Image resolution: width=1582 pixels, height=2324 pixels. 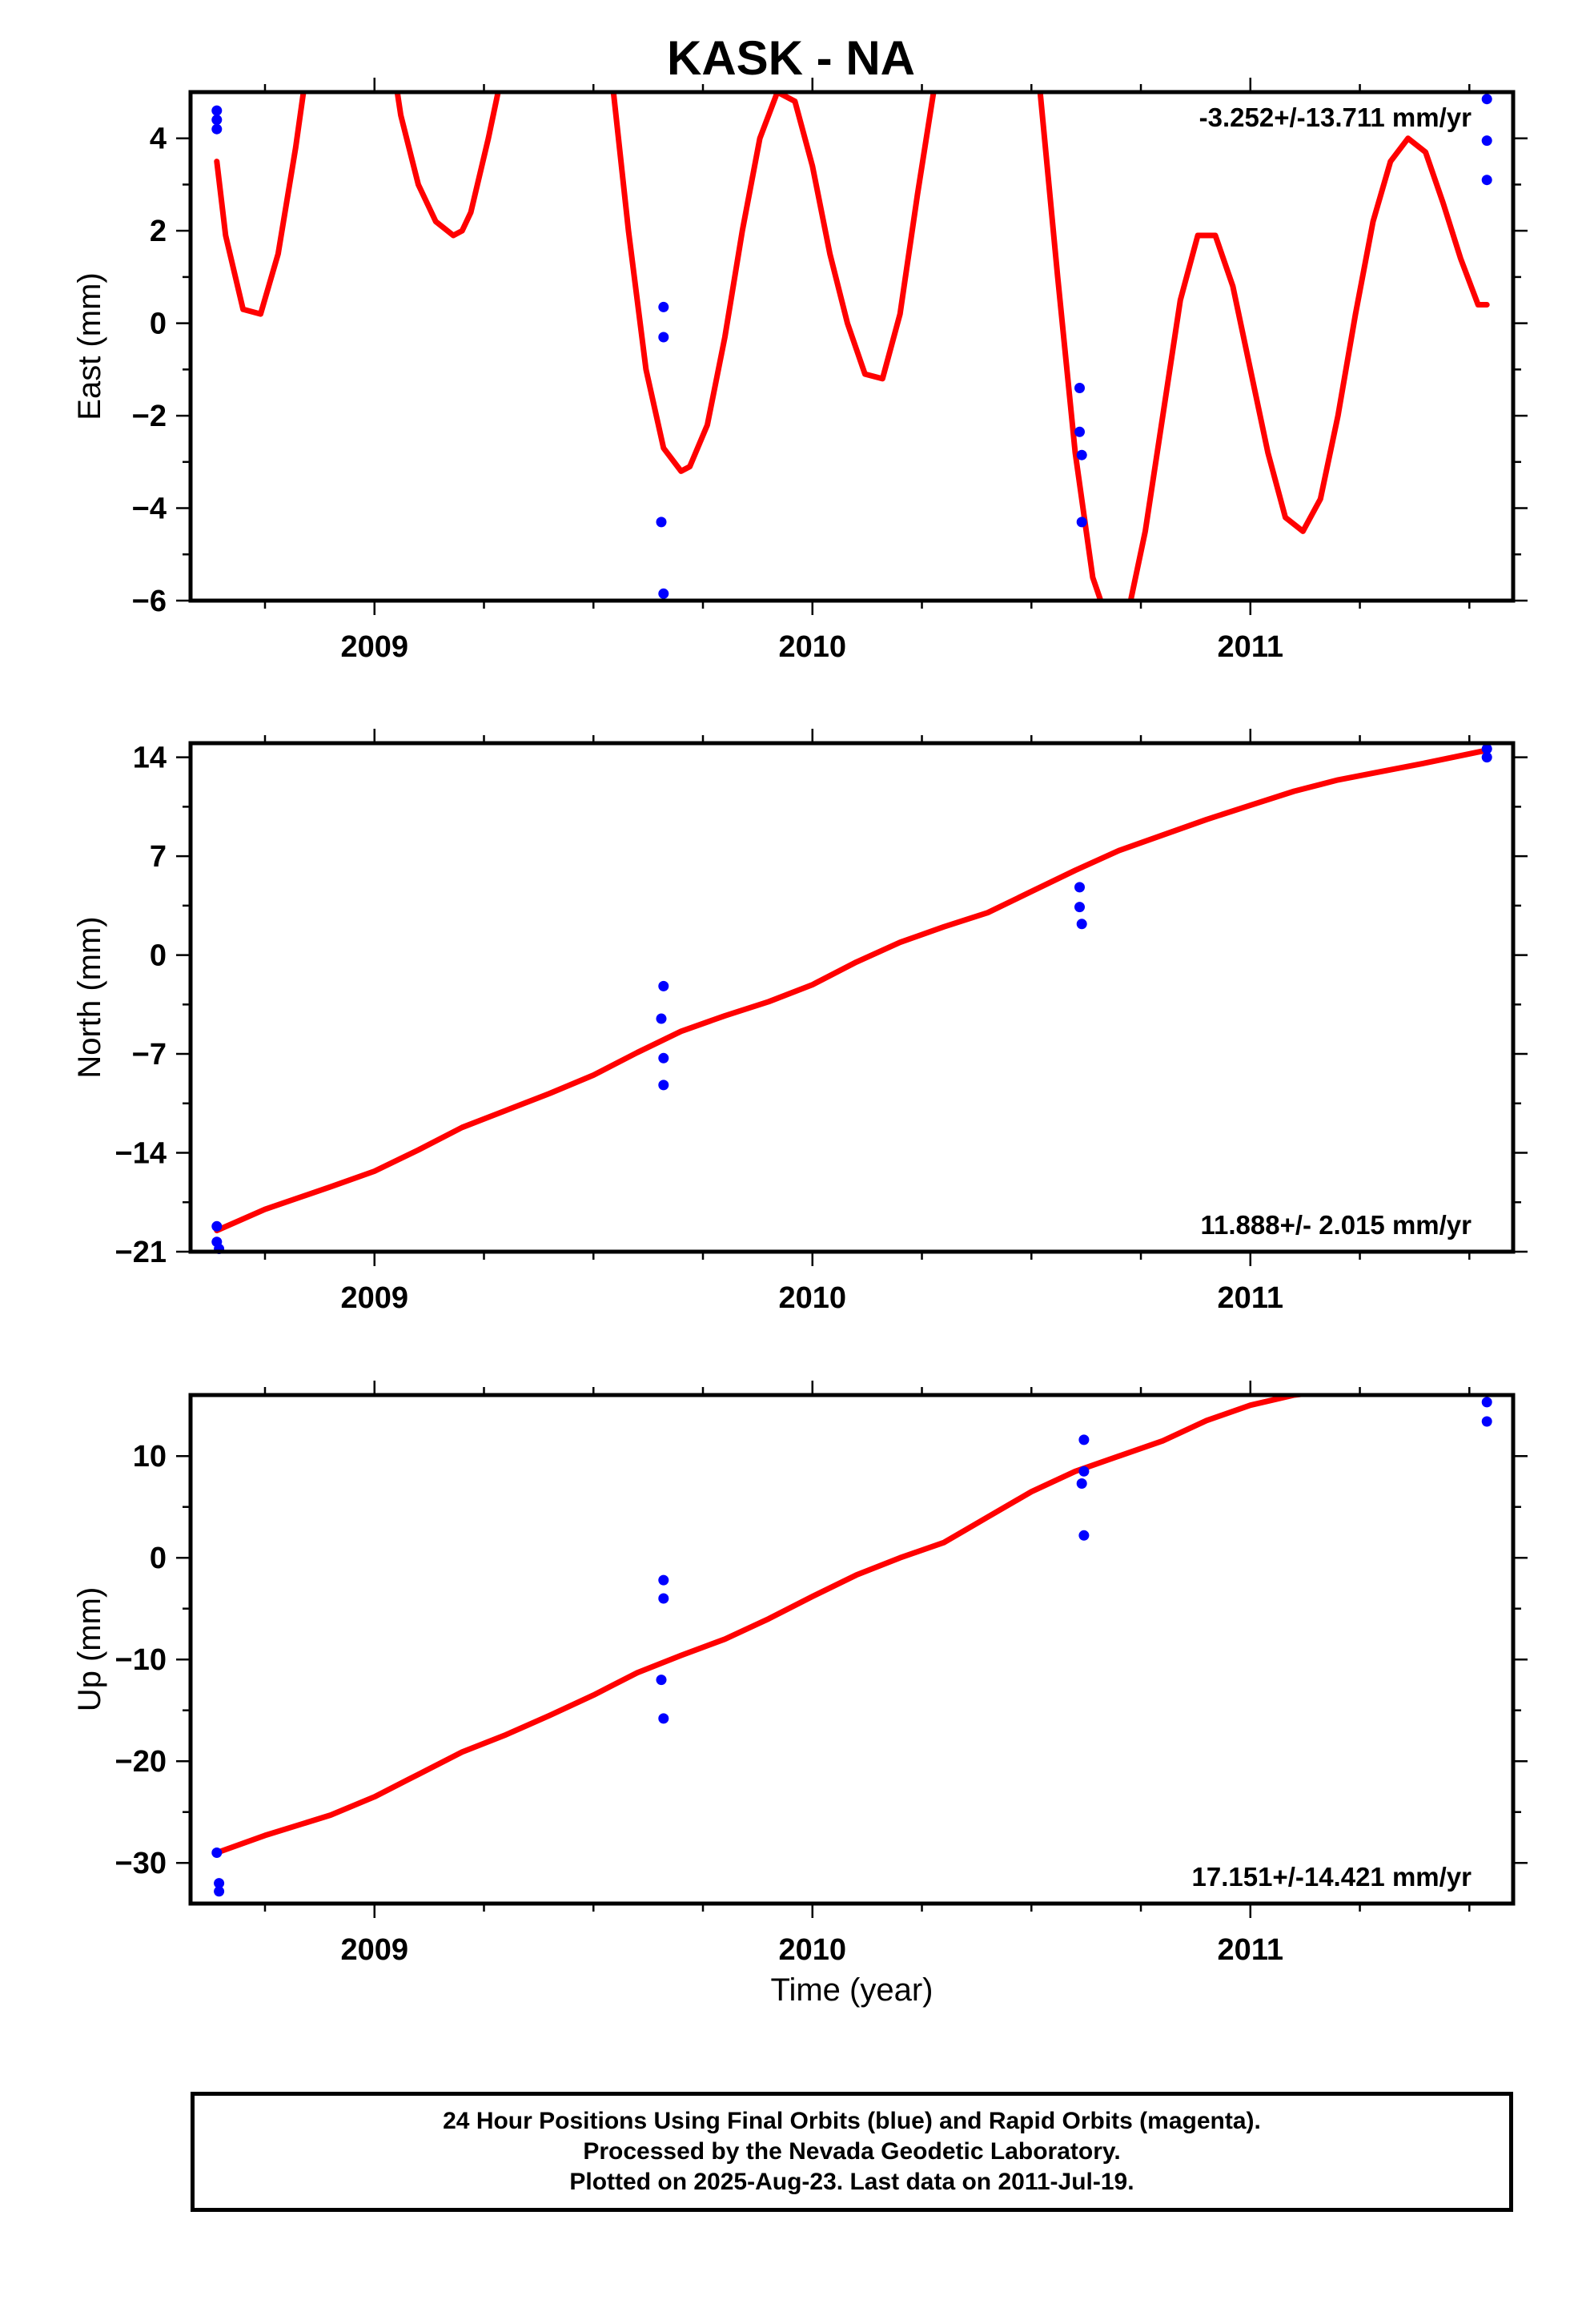 I want to click on x-tick-label-north: 2010, so click(x=812, y=1298).